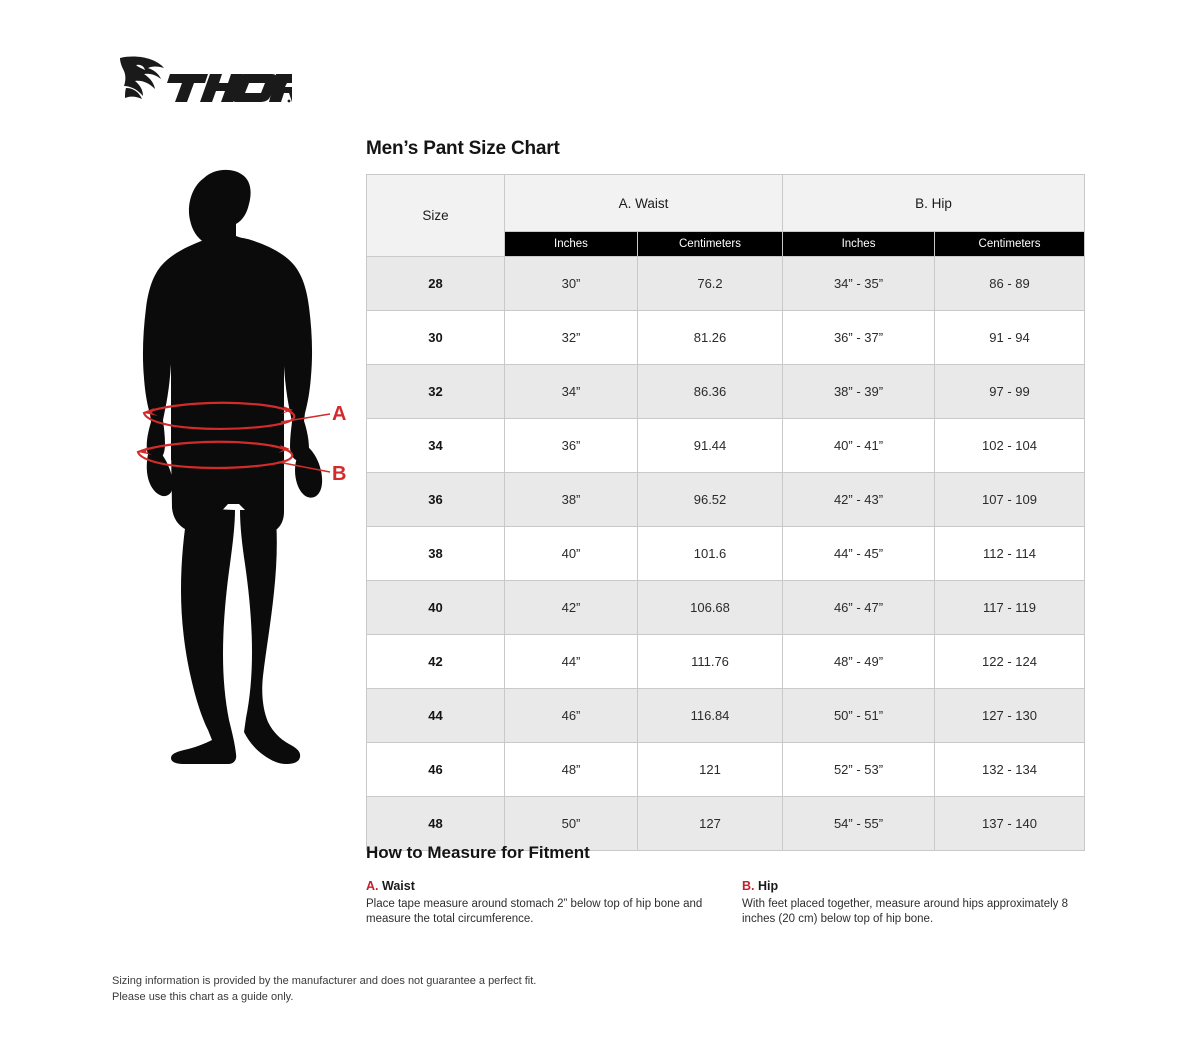 This screenshot has height=1050, width=1200. What do you see at coordinates (571, 445) in the screenshot?
I see `cell-waist-inches: 36”` at bounding box center [571, 445].